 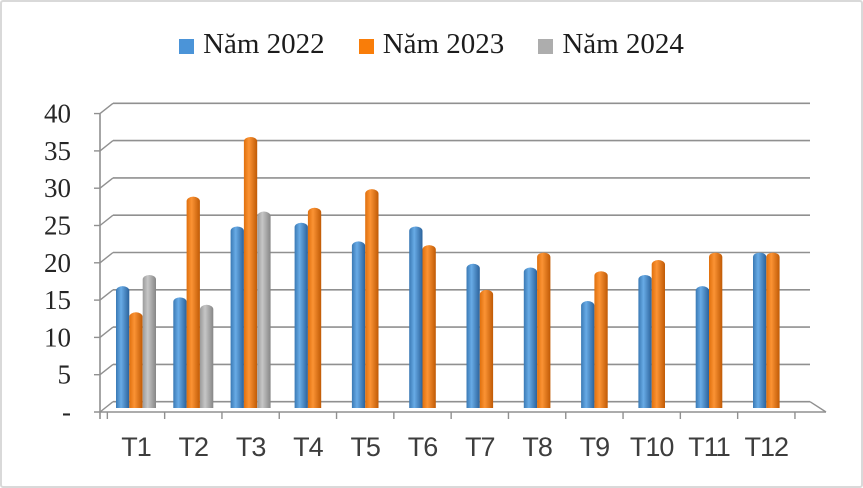 What do you see at coordinates (57, 337) in the screenshot?
I see `y-axis-label-10: 10` at bounding box center [57, 337].